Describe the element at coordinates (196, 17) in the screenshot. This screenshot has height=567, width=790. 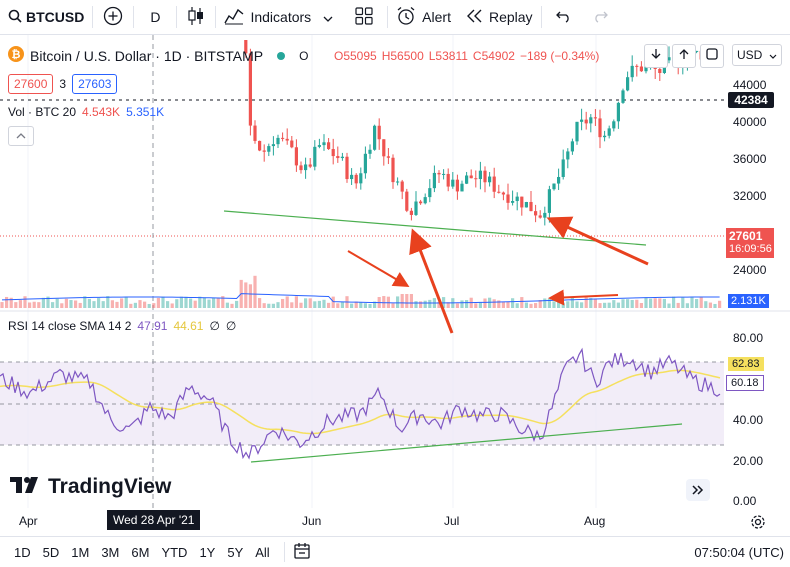
I see `chart-type-button` at that location.